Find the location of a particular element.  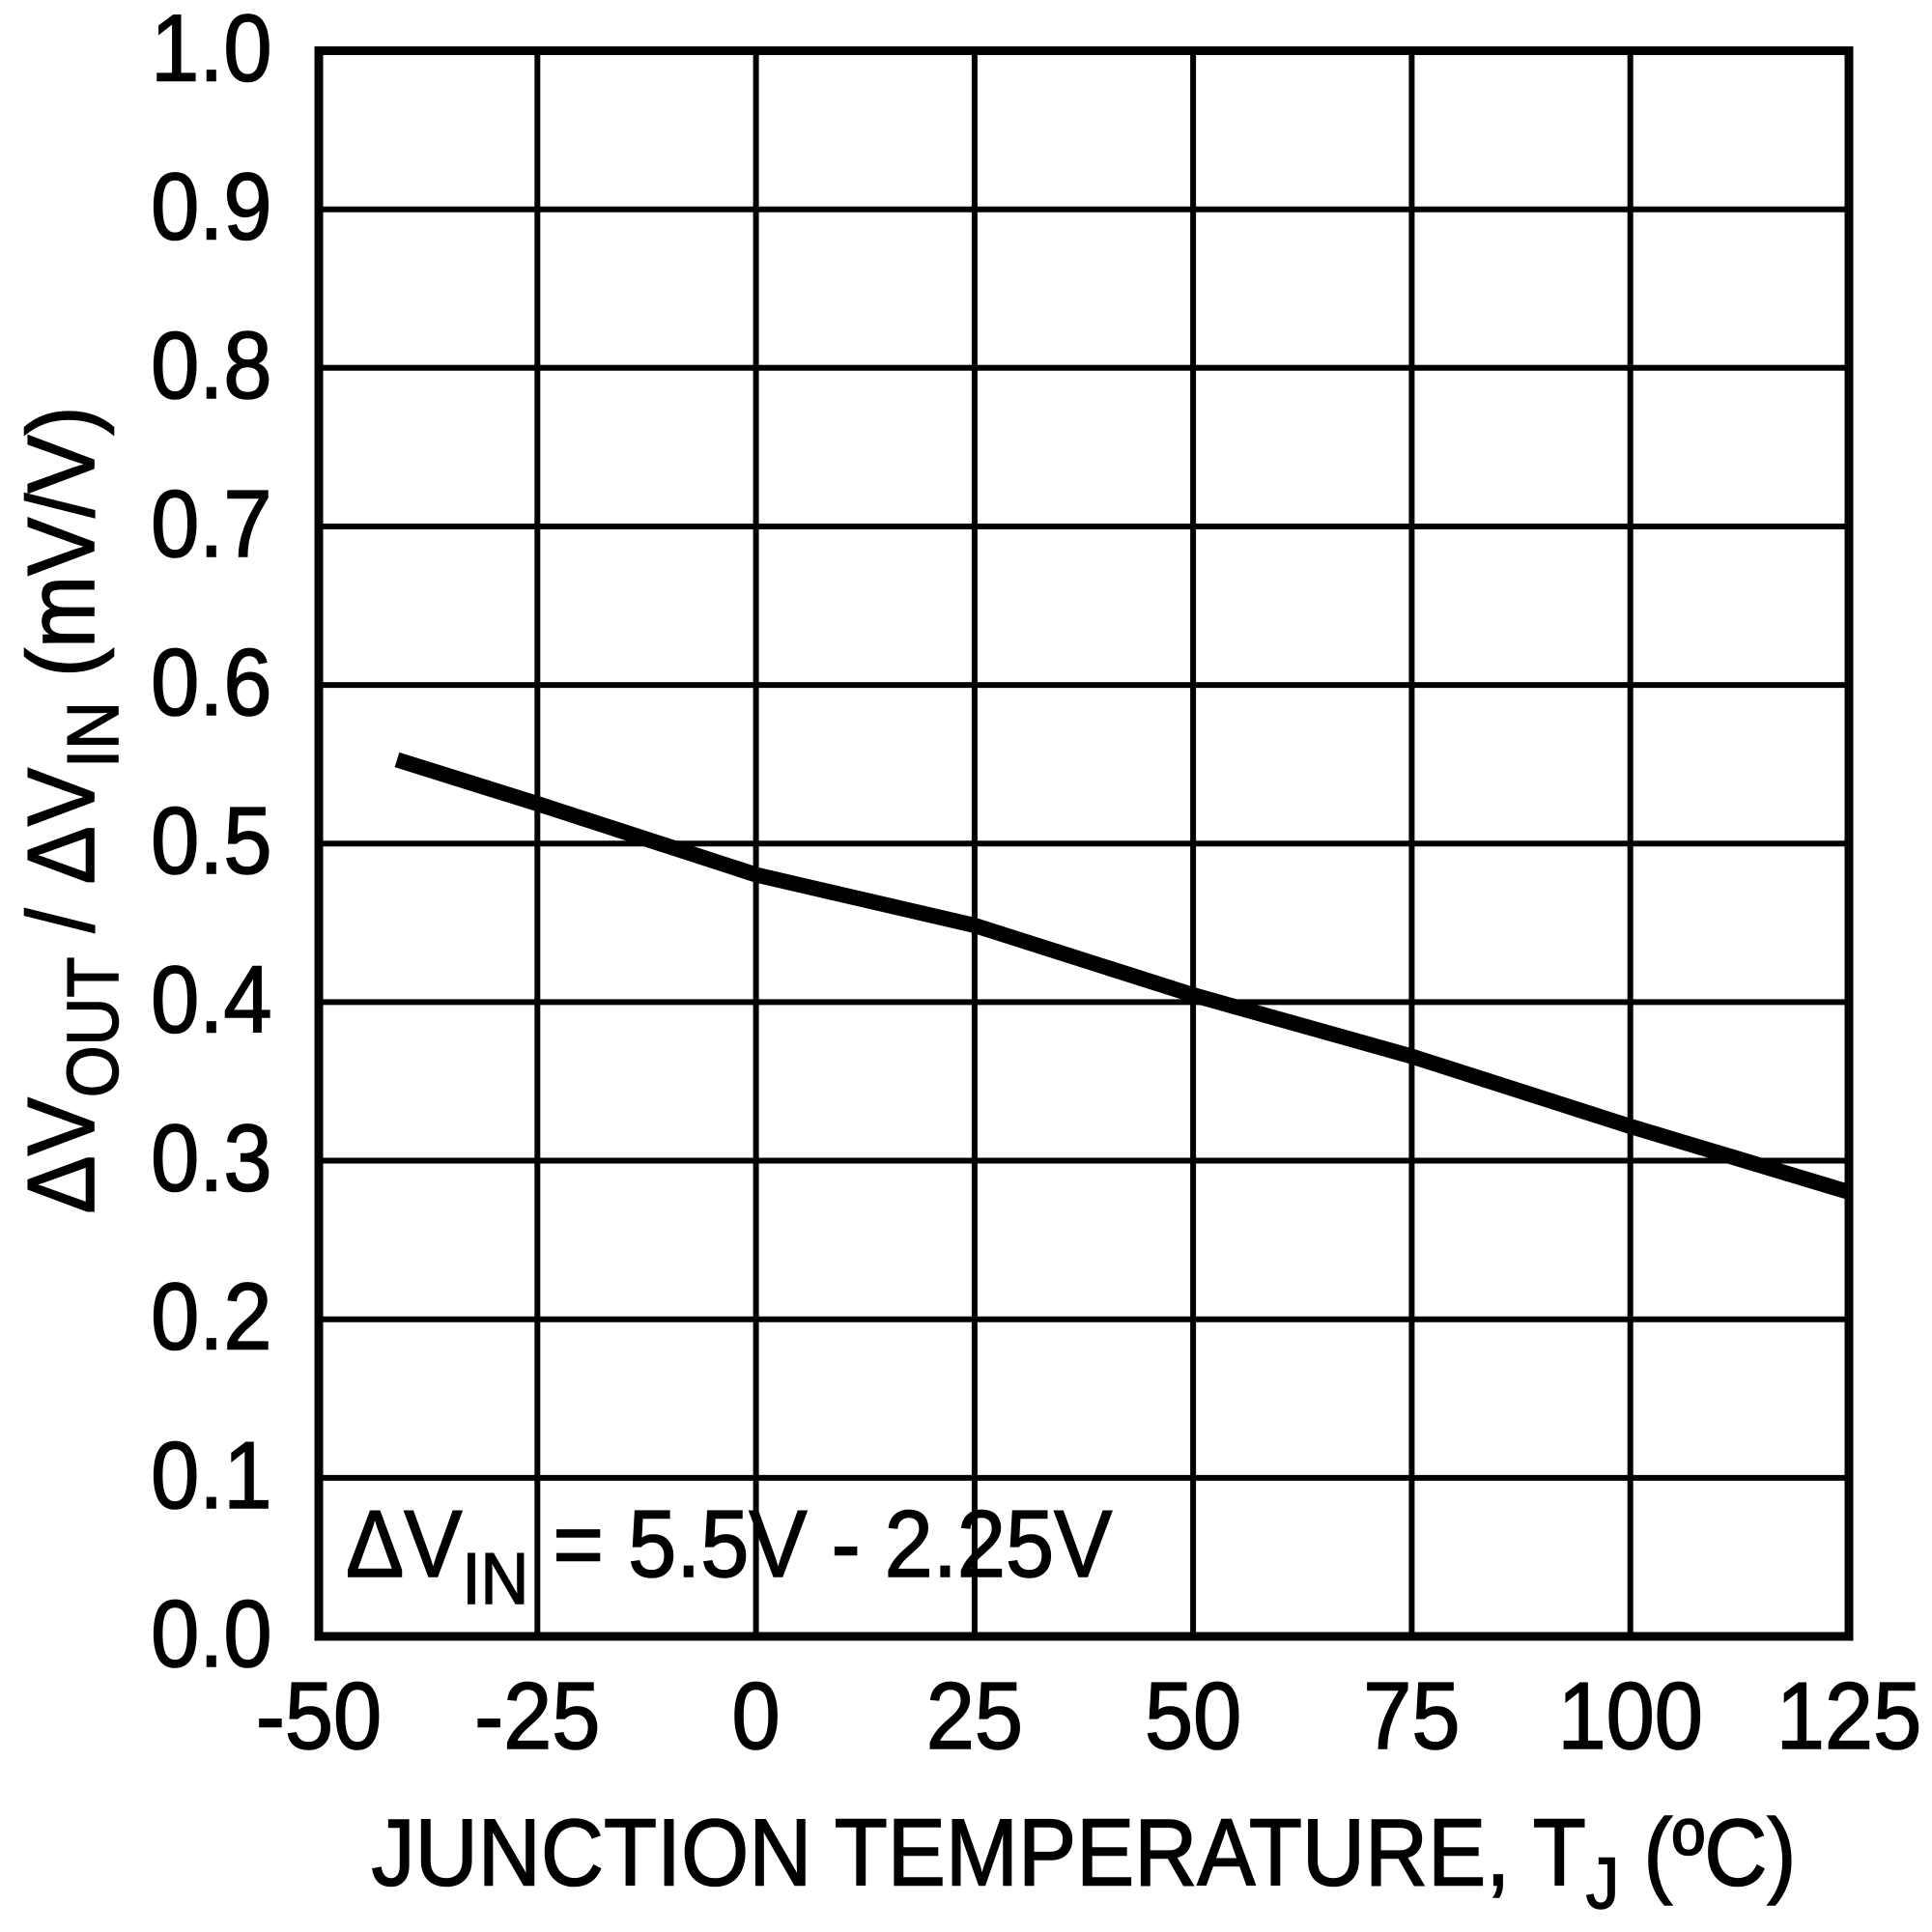

svg-text: 75 is located at coordinates (1411, 1716).